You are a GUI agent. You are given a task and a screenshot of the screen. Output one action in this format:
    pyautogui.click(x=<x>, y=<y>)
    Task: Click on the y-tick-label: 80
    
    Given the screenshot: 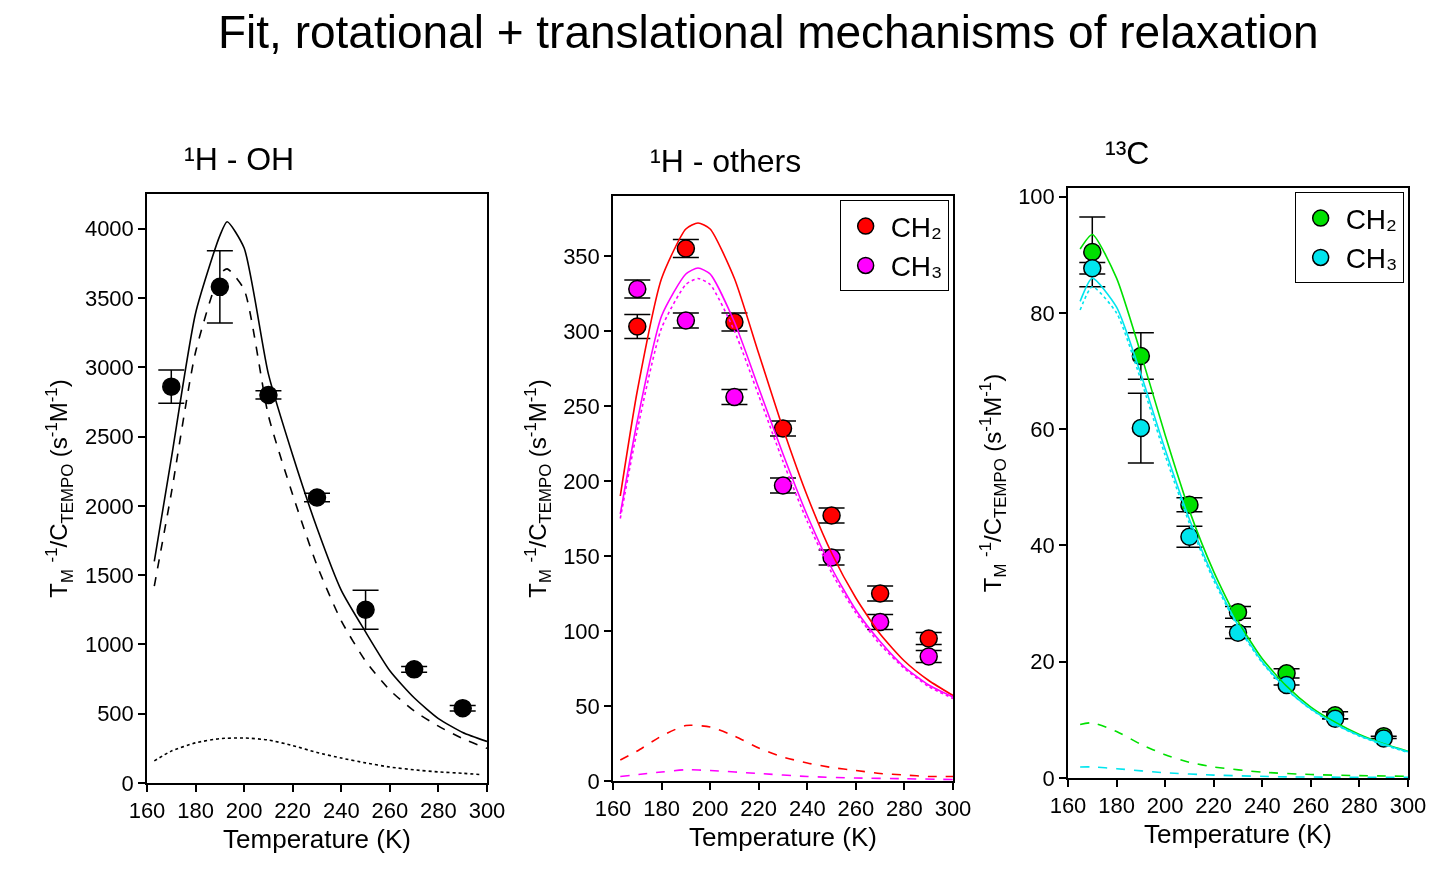 What is the action you would take?
    pyautogui.click(x=1042, y=313)
    